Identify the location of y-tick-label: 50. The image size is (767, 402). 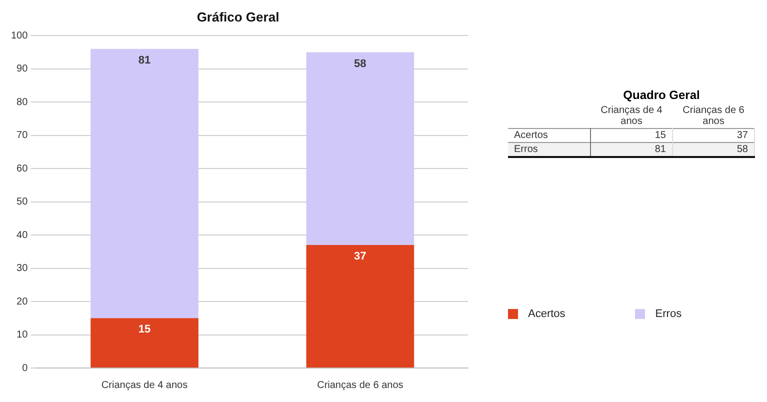
(22, 202).